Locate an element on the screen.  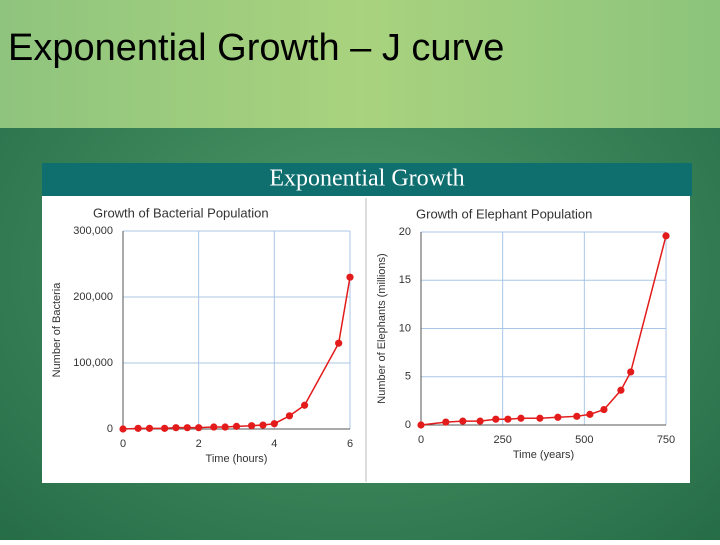
y-tick-label: 5 is located at coordinates (408, 377).